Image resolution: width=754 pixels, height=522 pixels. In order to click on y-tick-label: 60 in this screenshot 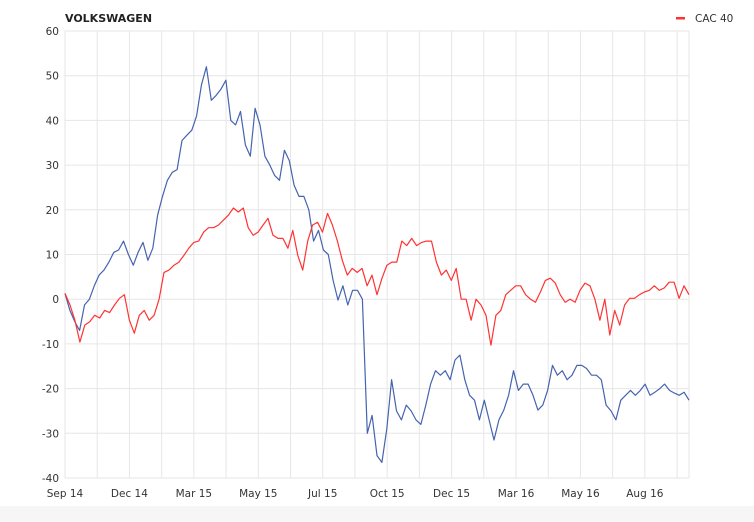, I will do `click(52, 32)`.